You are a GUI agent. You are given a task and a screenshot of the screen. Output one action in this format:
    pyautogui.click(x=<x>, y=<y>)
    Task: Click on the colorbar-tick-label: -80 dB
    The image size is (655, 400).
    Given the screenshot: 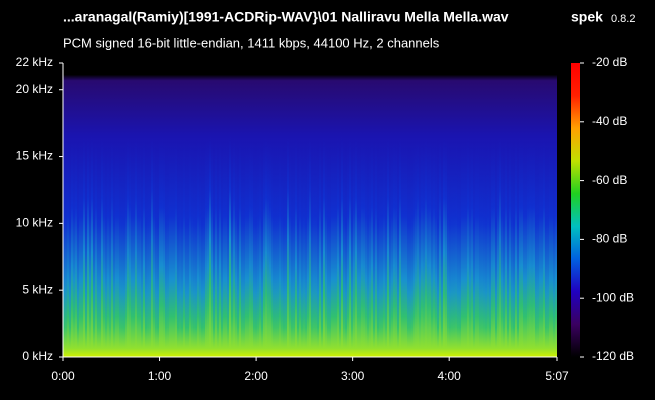 What is the action you would take?
    pyautogui.click(x=609, y=239)
    